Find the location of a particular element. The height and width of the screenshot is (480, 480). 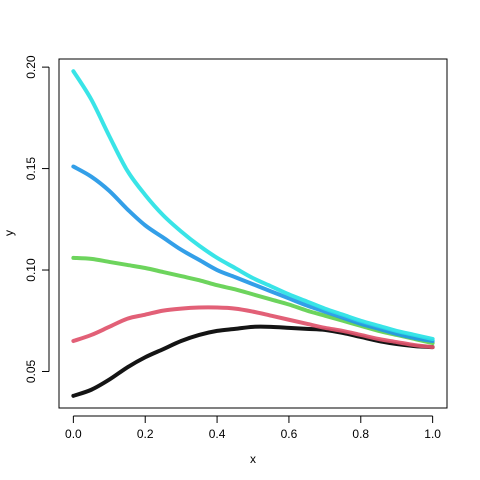

y-tick-label: 0.15 is located at coordinates (31, 169).